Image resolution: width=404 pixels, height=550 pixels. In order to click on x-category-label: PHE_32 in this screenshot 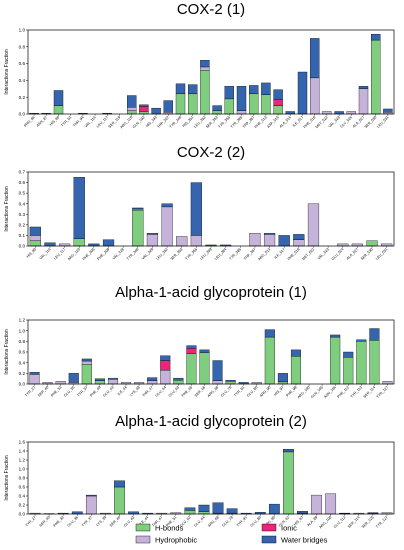, I will do `click(59, 521)`.